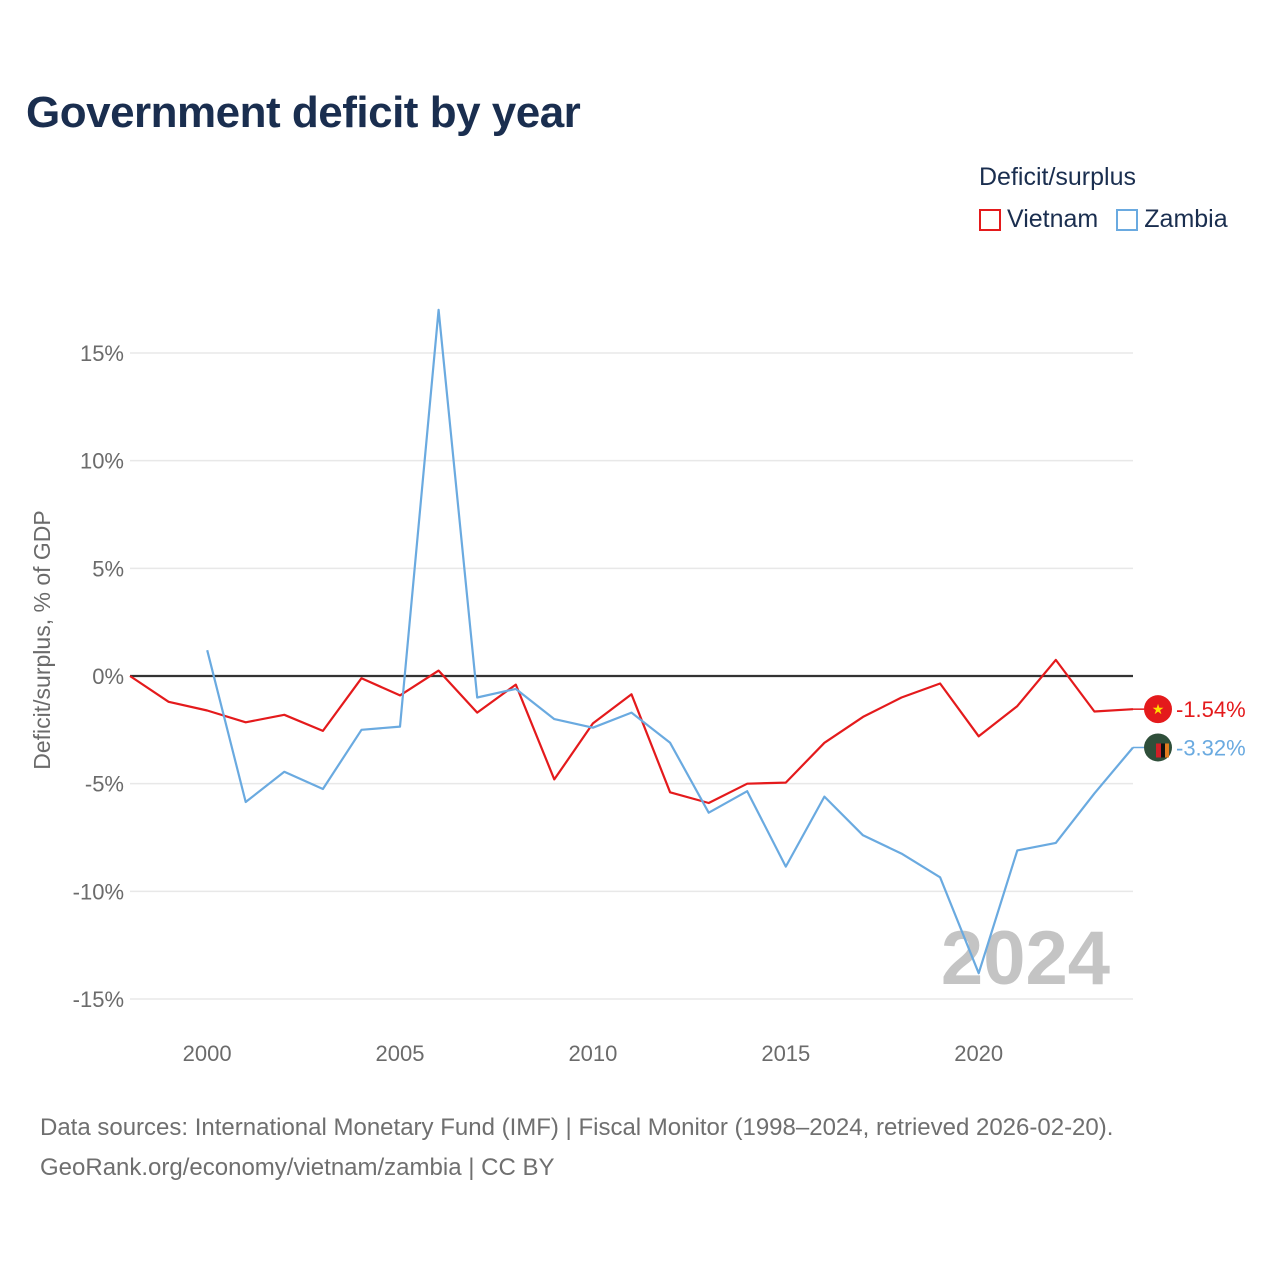 The width and height of the screenshot is (1280, 1285). What do you see at coordinates (400, 1053) in the screenshot?
I see `x-tick-label: 2005` at bounding box center [400, 1053].